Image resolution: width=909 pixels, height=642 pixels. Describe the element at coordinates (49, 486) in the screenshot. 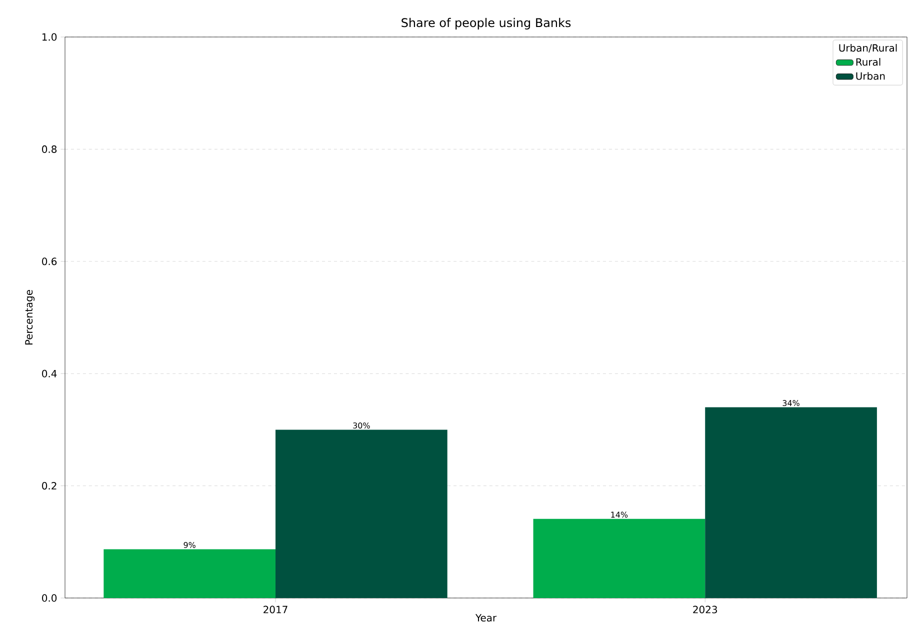

I see `y-tick-label: 0.2` at that location.